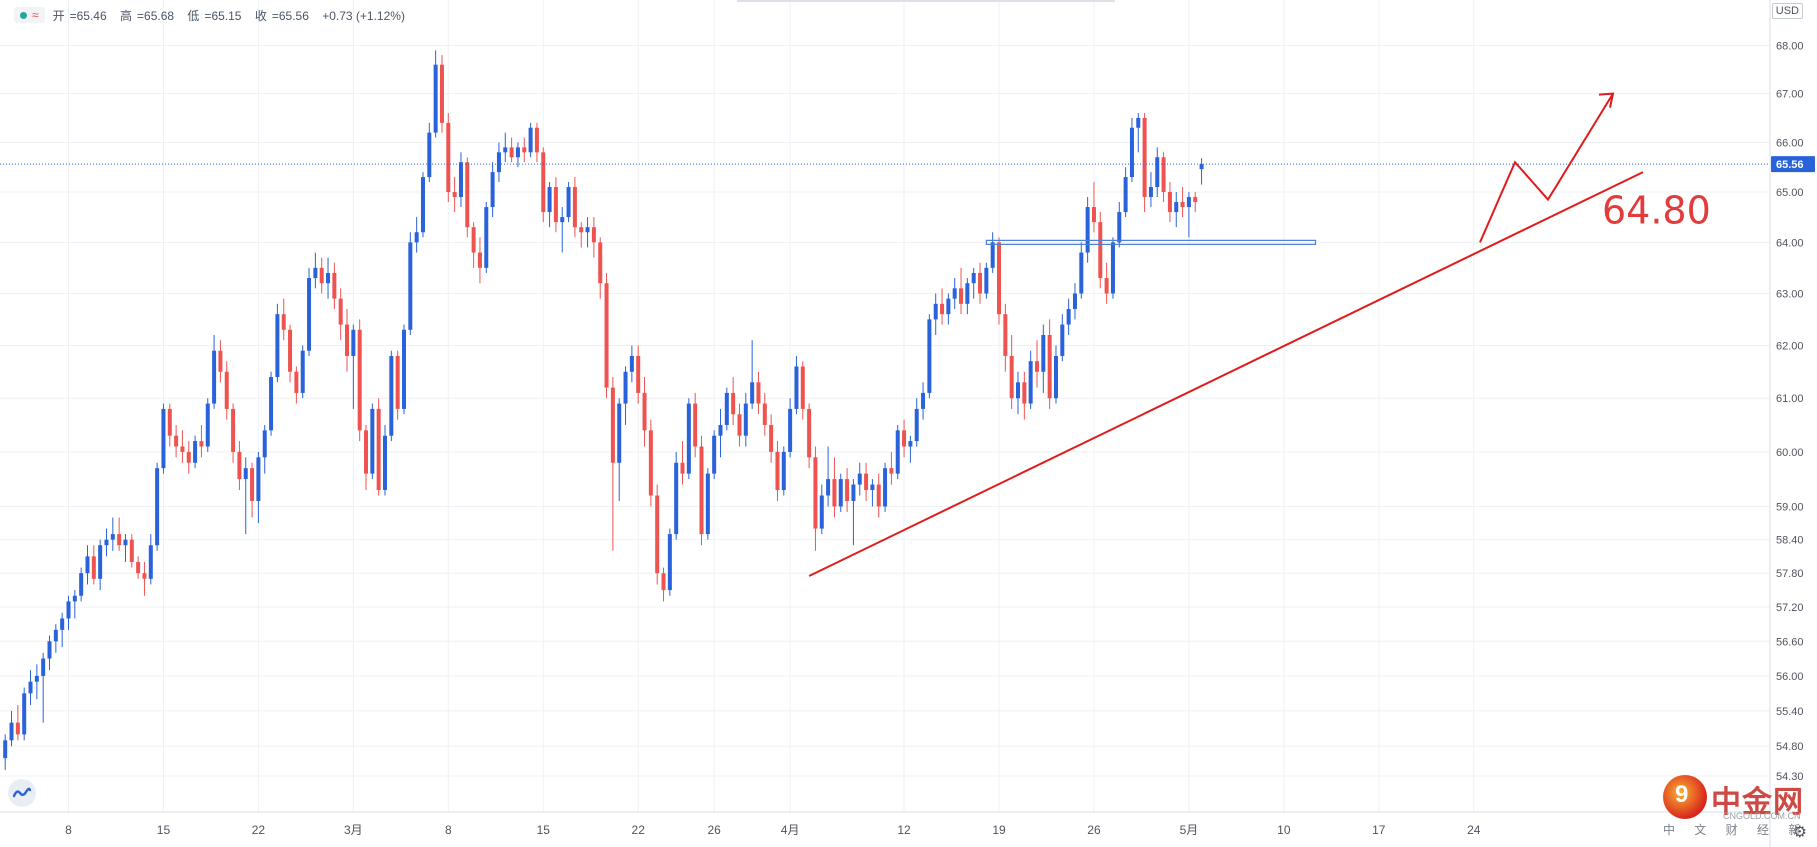 The height and width of the screenshot is (847, 1817). What do you see at coordinates (29, 15) in the screenshot?
I see `symbol-status-pill: ≈` at bounding box center [29, 15].